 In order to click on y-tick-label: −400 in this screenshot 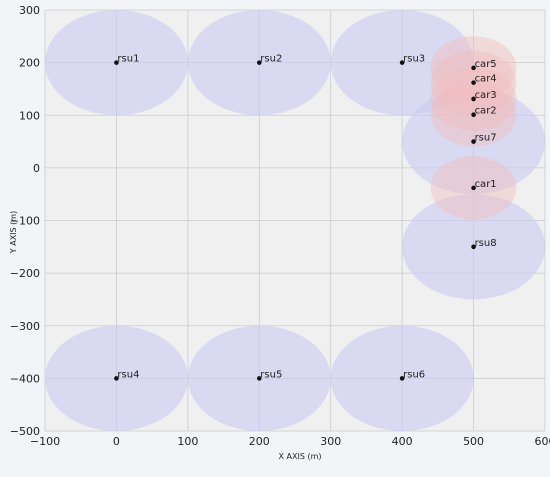, I will do `click(25, 378)`.